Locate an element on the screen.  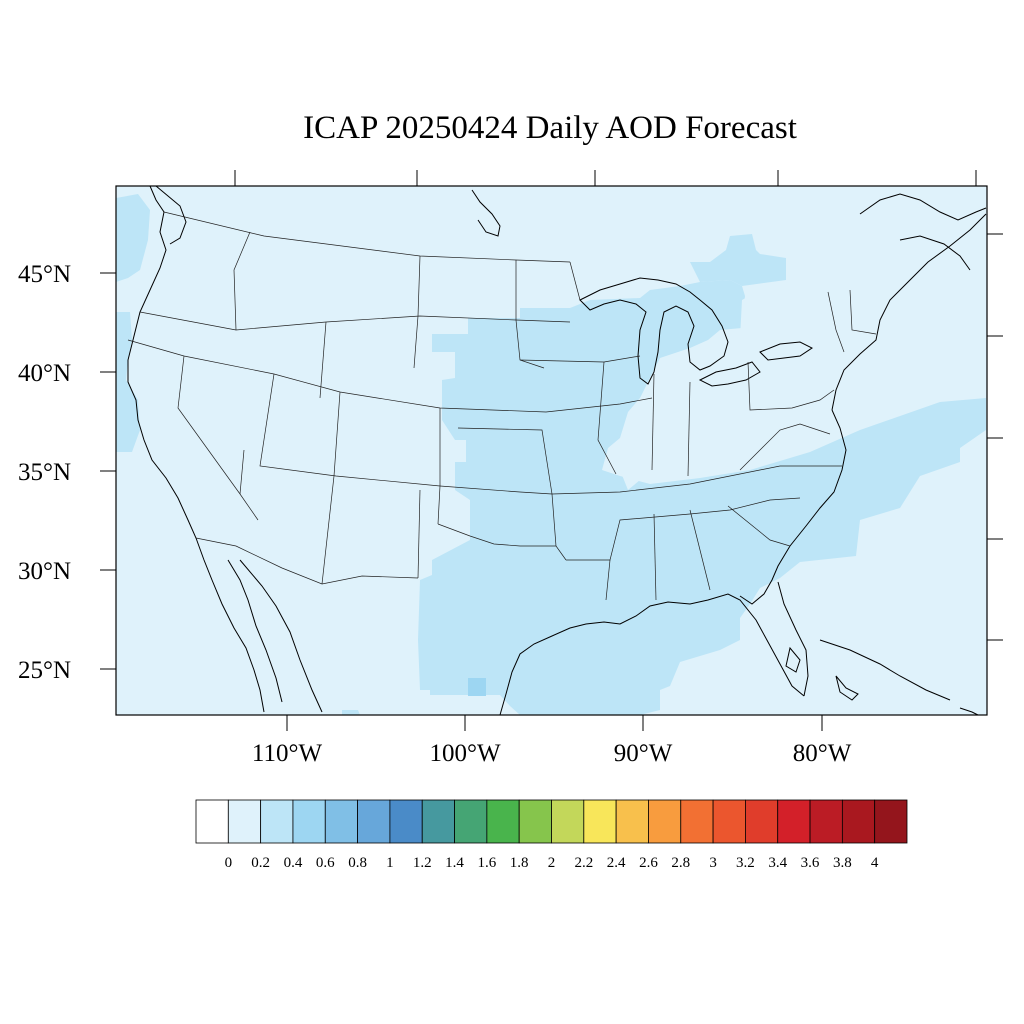
aod-hole-ohio is located at coordinates (700, 434).